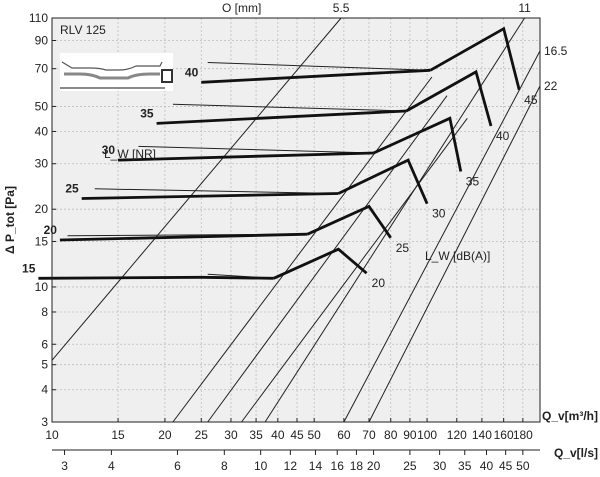 The width and height of the screenshot is (600, 477). What do you see at coordinates (291, 466) in the screenshot?
I see `x-tick-label-ls: 12` at bounding box center [291, 466].